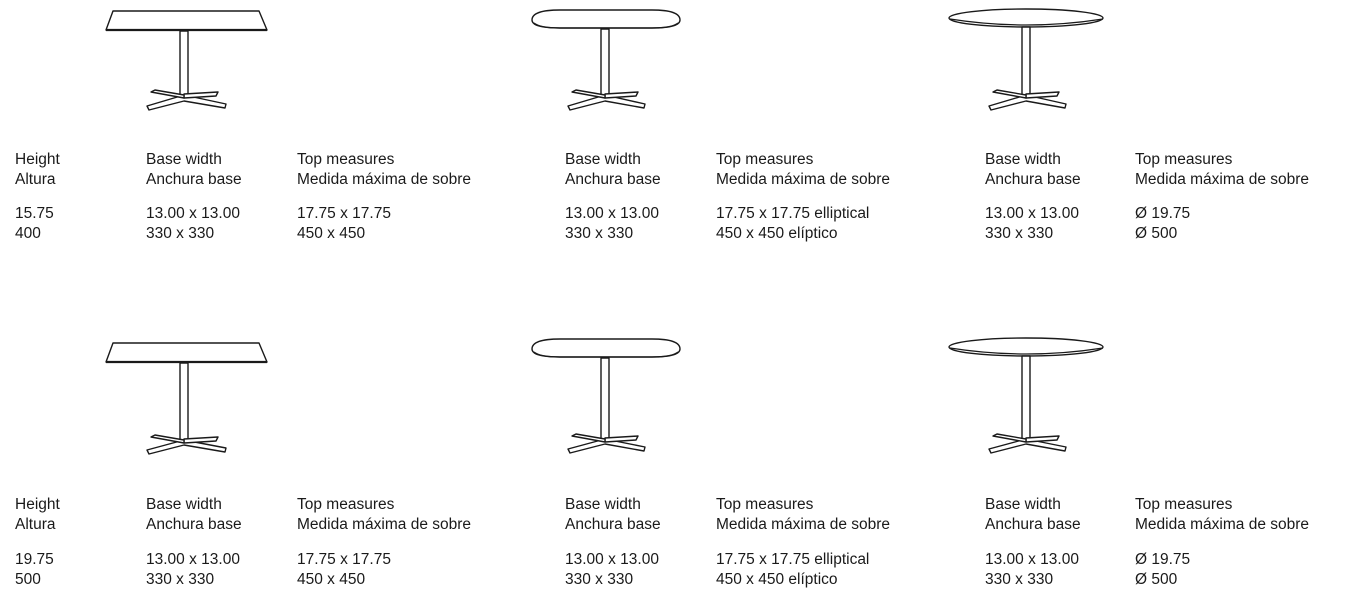 The image size is (1347, 592). Describe the element at coordinates (34, 224) in the screenshot. I see `height-value: 15.75 400` at that location.